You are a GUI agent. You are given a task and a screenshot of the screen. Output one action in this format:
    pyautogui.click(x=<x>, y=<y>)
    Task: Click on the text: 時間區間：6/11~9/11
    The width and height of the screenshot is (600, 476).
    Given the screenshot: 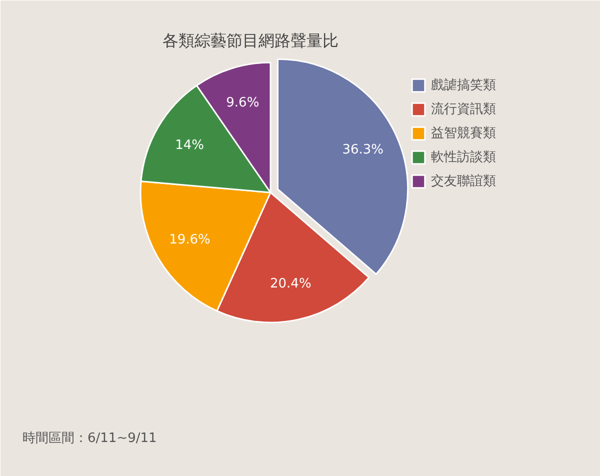 What is the action you would take?
    pyautogui.click(x=89, y=438)
    